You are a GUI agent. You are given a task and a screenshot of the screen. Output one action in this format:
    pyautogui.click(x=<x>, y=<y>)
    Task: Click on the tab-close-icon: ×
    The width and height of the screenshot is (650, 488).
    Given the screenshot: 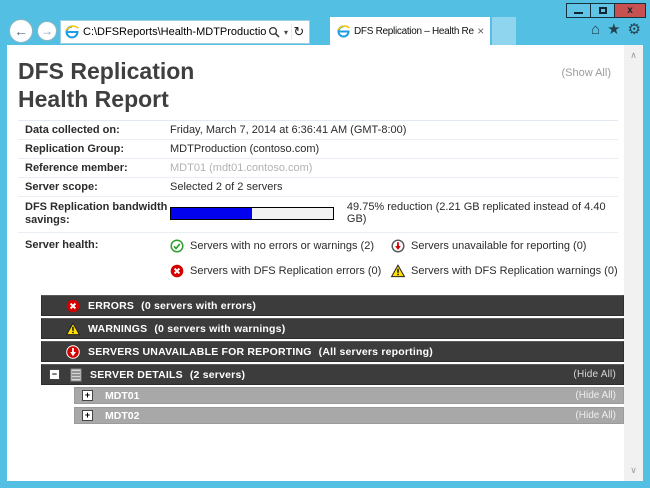 What is the action you would take?
    pyautogui.click(x=480, y=31)
    